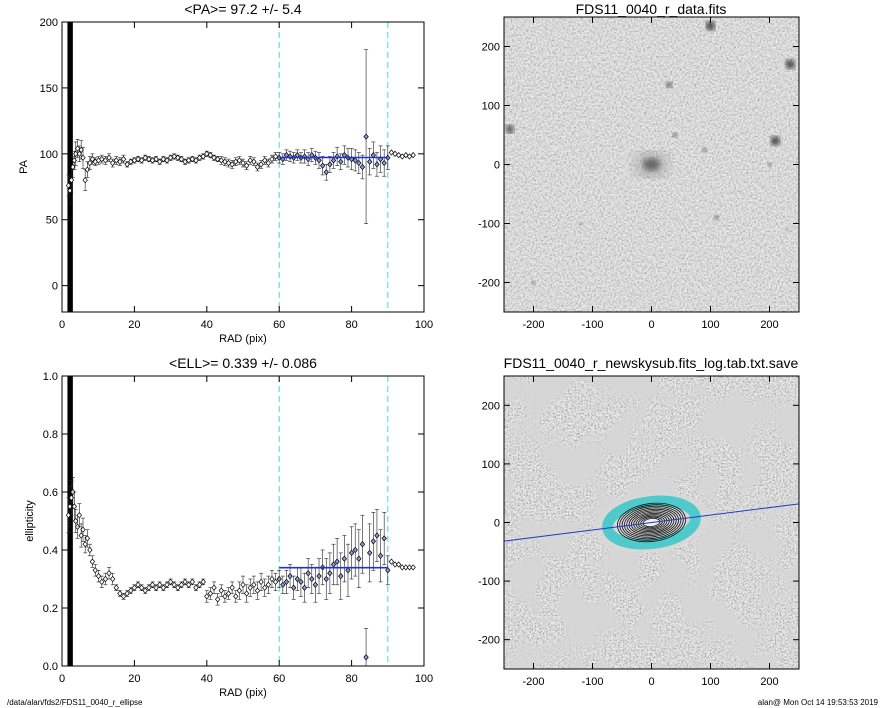 The height and width of the screenshot is (708, 885). Describe the element at coordinates (592, 325) in the screenshot. I see `data-image-xtick-label: -100` at that location.